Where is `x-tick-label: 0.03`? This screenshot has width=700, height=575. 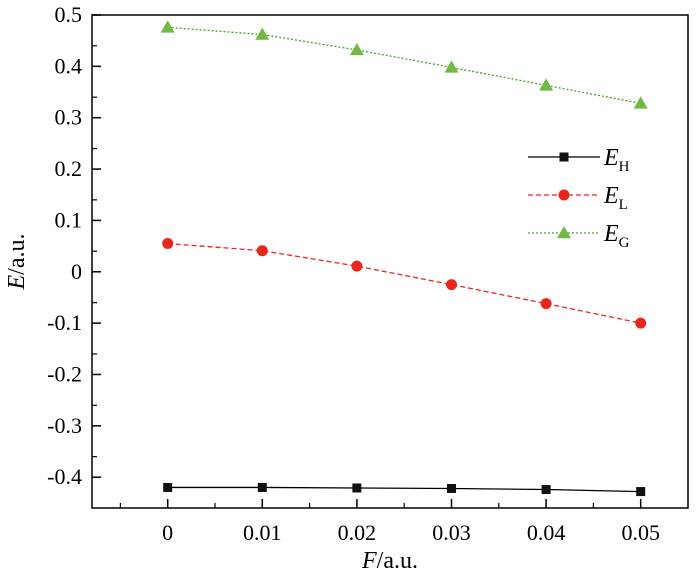
x-tick-label: 0.03 is located at coordinates (451, 532).